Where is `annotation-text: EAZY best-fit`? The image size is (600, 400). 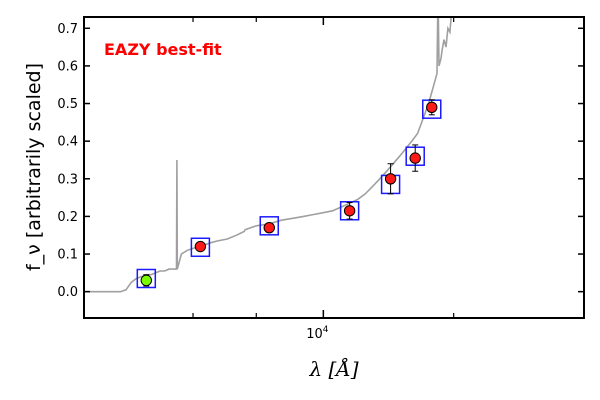 annotation-text: EAZY best-fit is located at coordinates (163, 49).